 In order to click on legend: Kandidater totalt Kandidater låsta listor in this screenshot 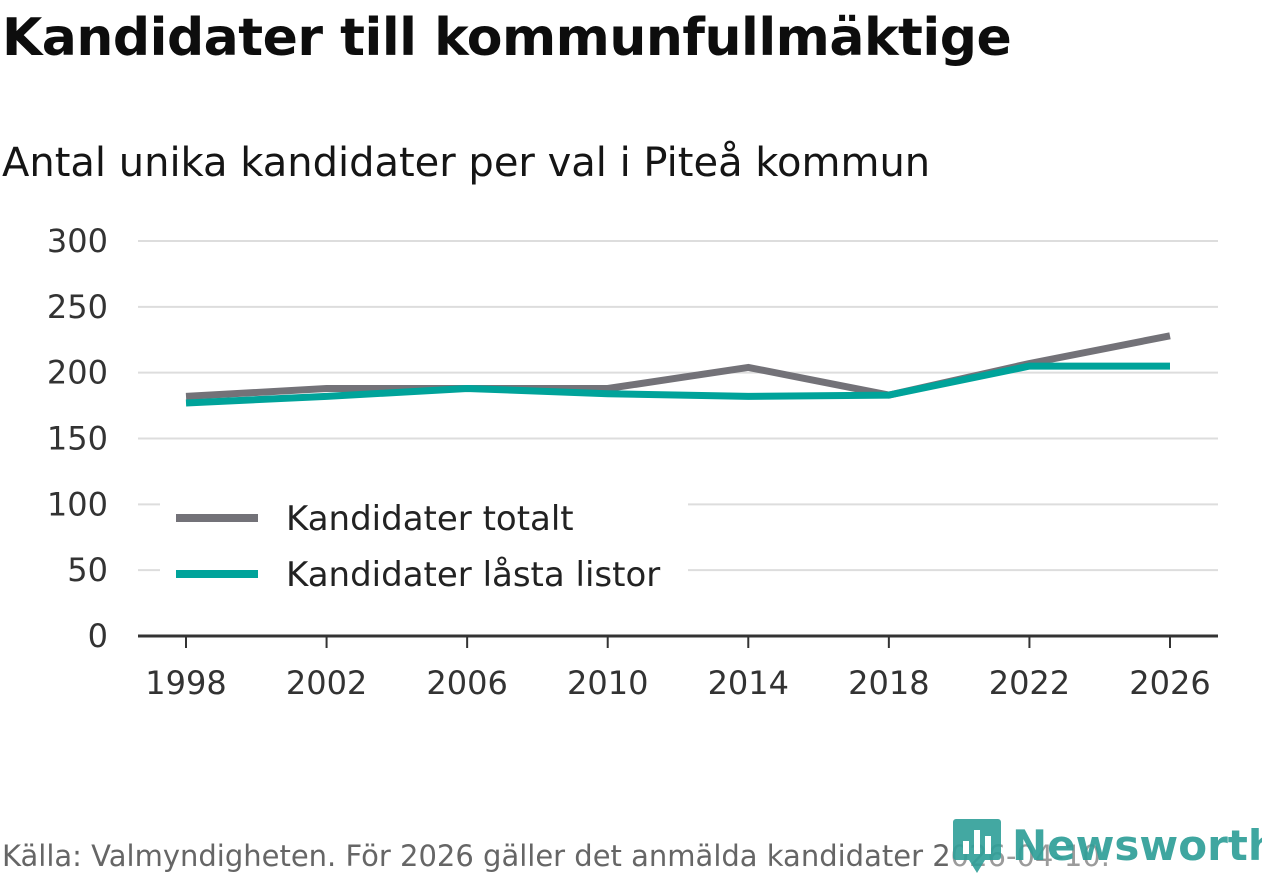, I will do `click(424, 552)`.